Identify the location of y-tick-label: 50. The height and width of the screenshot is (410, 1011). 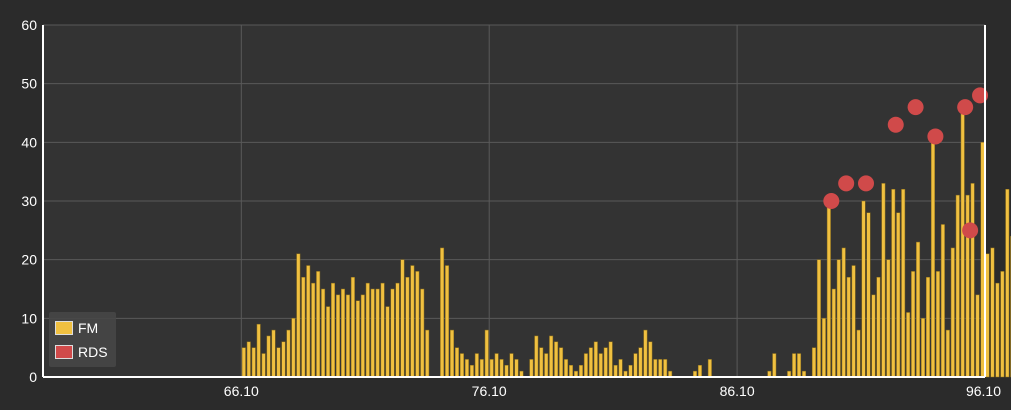
(29, 84).